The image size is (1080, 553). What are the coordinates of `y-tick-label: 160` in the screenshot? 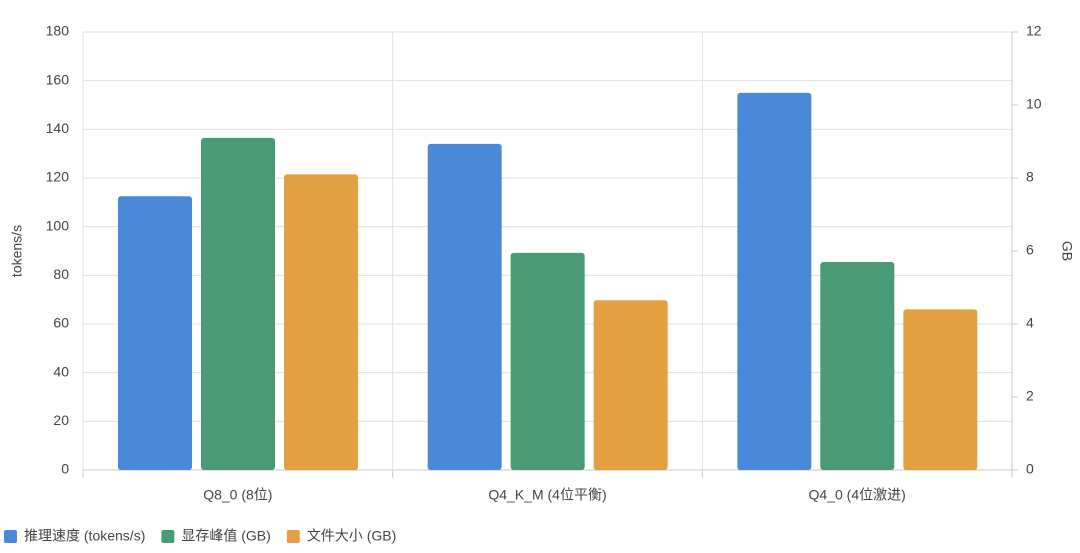 It's located at (58, 79).